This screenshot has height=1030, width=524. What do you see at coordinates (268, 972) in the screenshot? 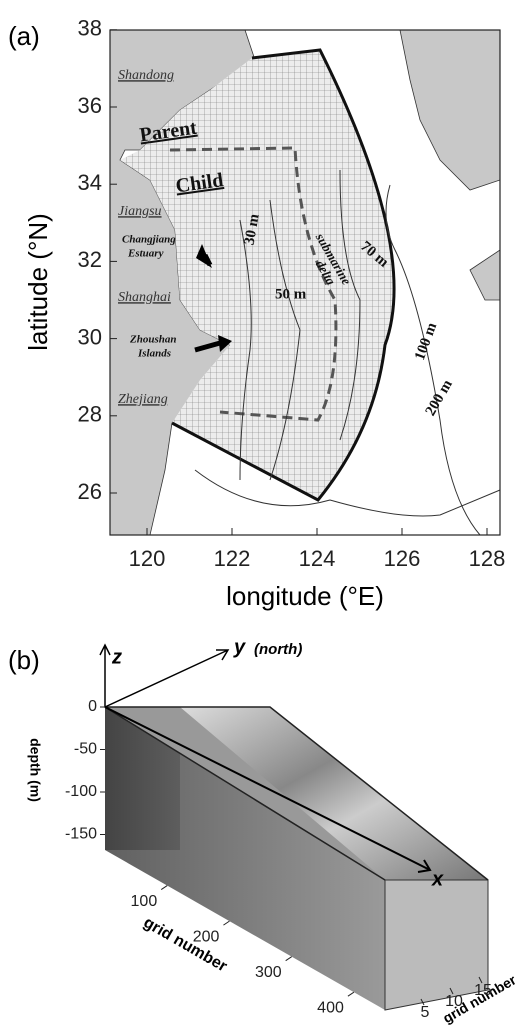
I see `x-tick-label: 300` at bounding box center [268, 972].